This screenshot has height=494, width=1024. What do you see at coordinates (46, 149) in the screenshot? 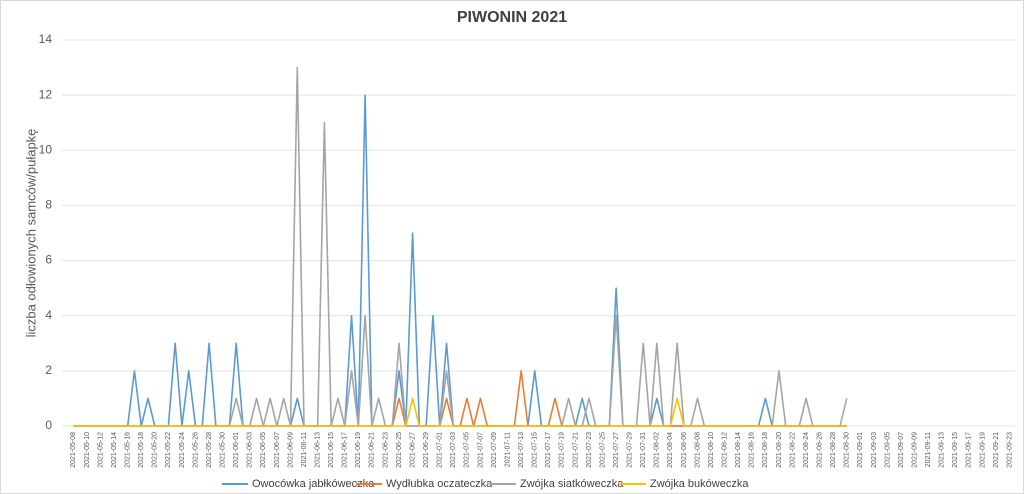
I see `y-tick-label: 10` at bounding box center [46, 149].